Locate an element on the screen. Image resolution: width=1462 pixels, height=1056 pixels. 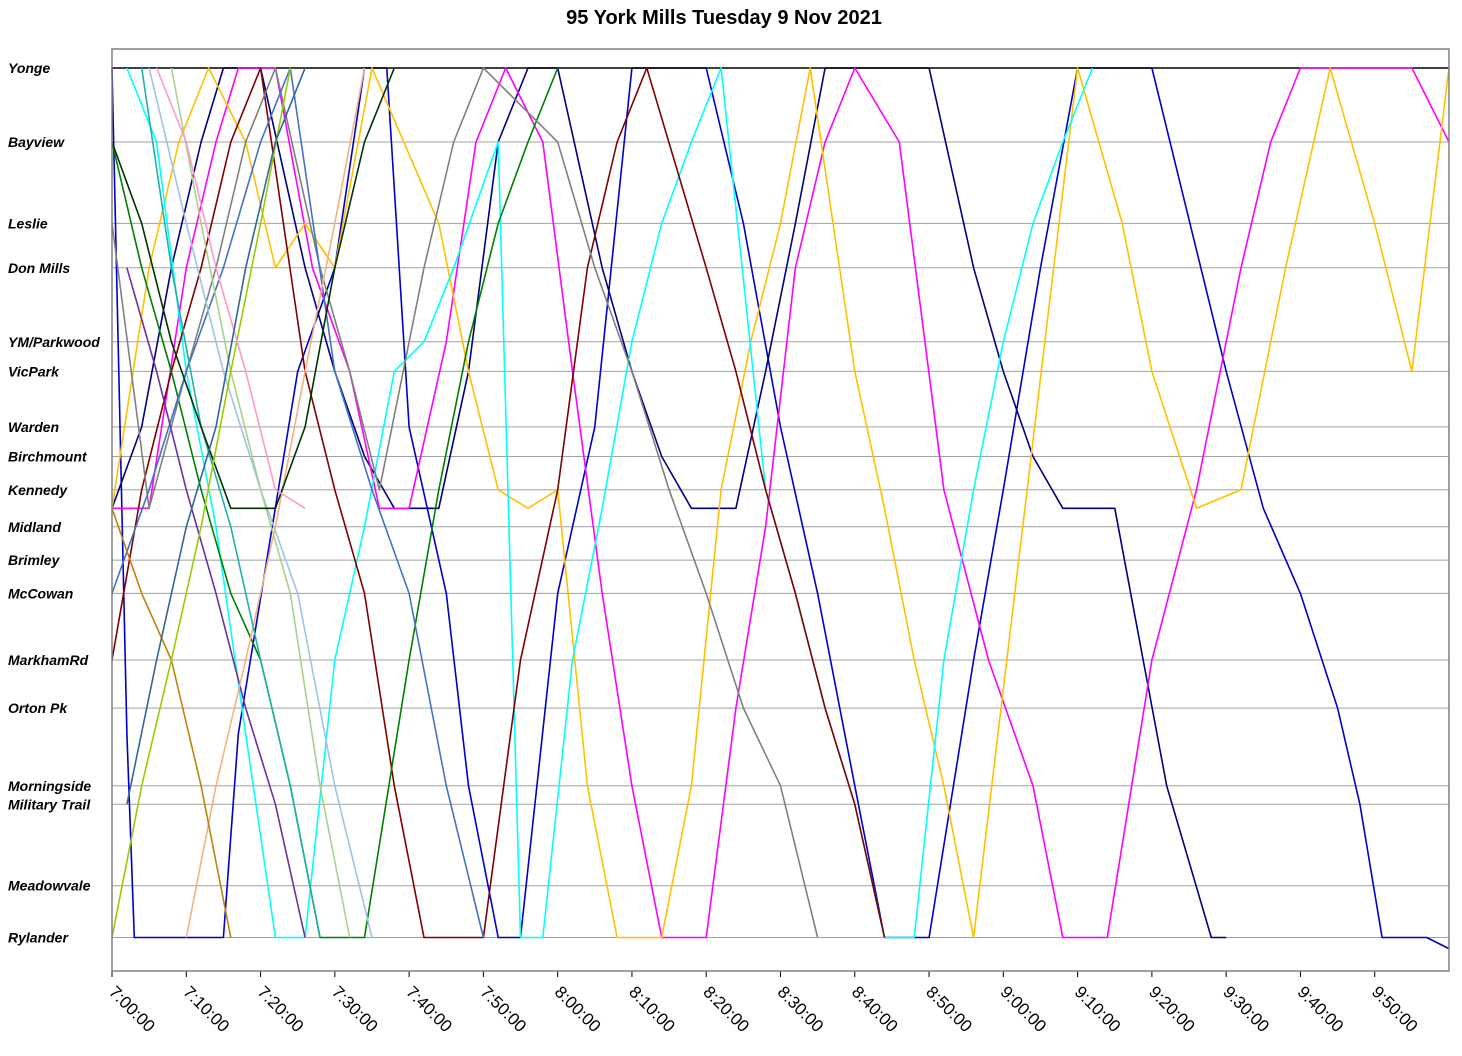
x-tick-label: 7:40:00 is located at coordinates (429, 1009).